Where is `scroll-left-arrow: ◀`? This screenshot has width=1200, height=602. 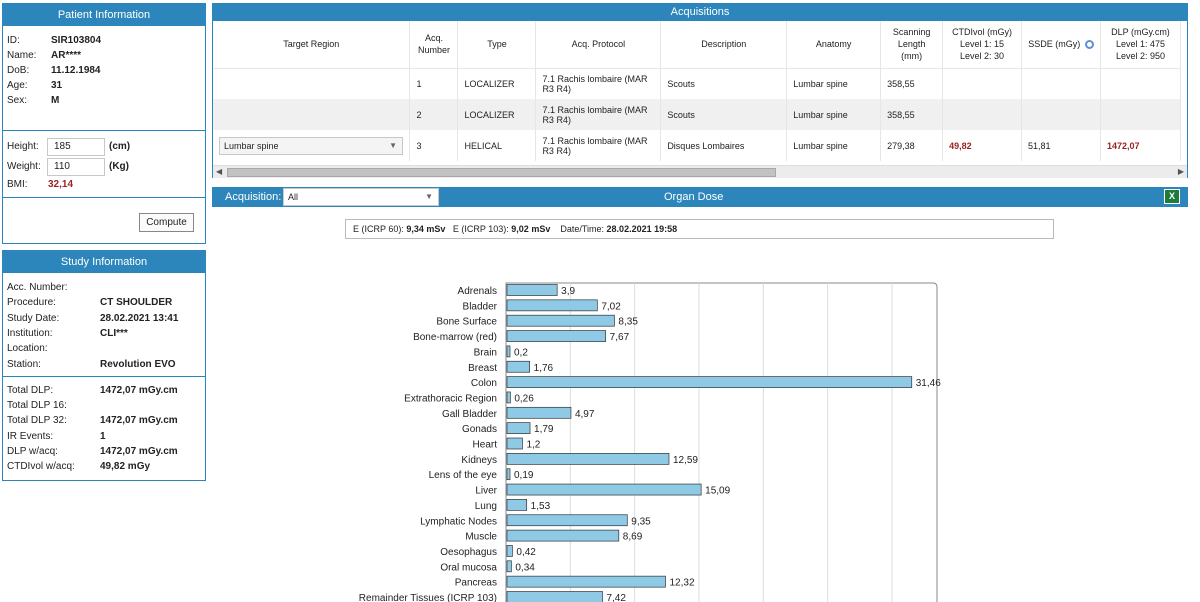
scroll-left-arrow: ◀ is located at coordinates (219, 171).